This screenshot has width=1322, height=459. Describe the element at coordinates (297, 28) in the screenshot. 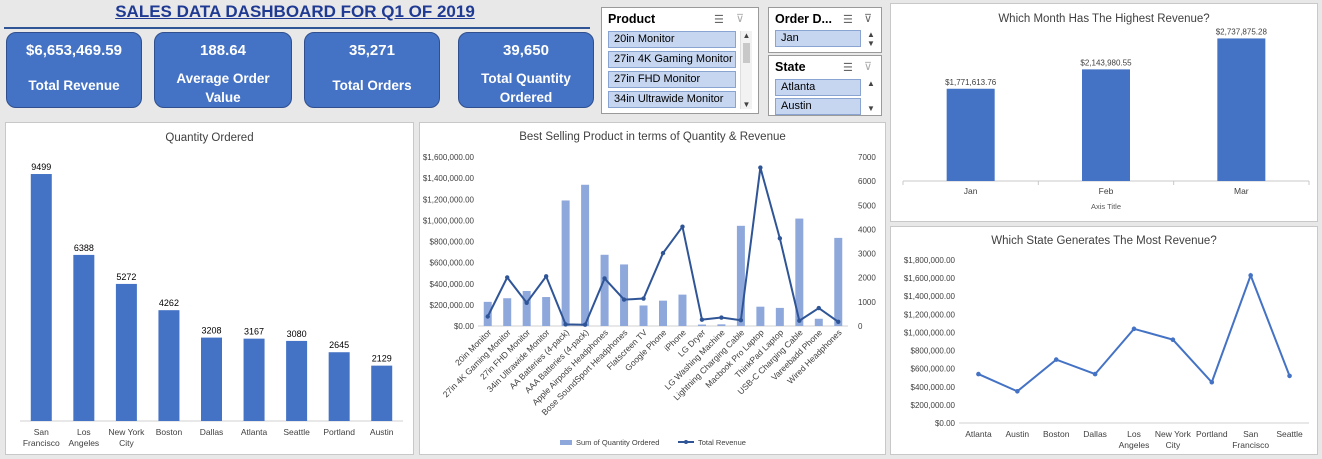

I see `title-underline` at that location.